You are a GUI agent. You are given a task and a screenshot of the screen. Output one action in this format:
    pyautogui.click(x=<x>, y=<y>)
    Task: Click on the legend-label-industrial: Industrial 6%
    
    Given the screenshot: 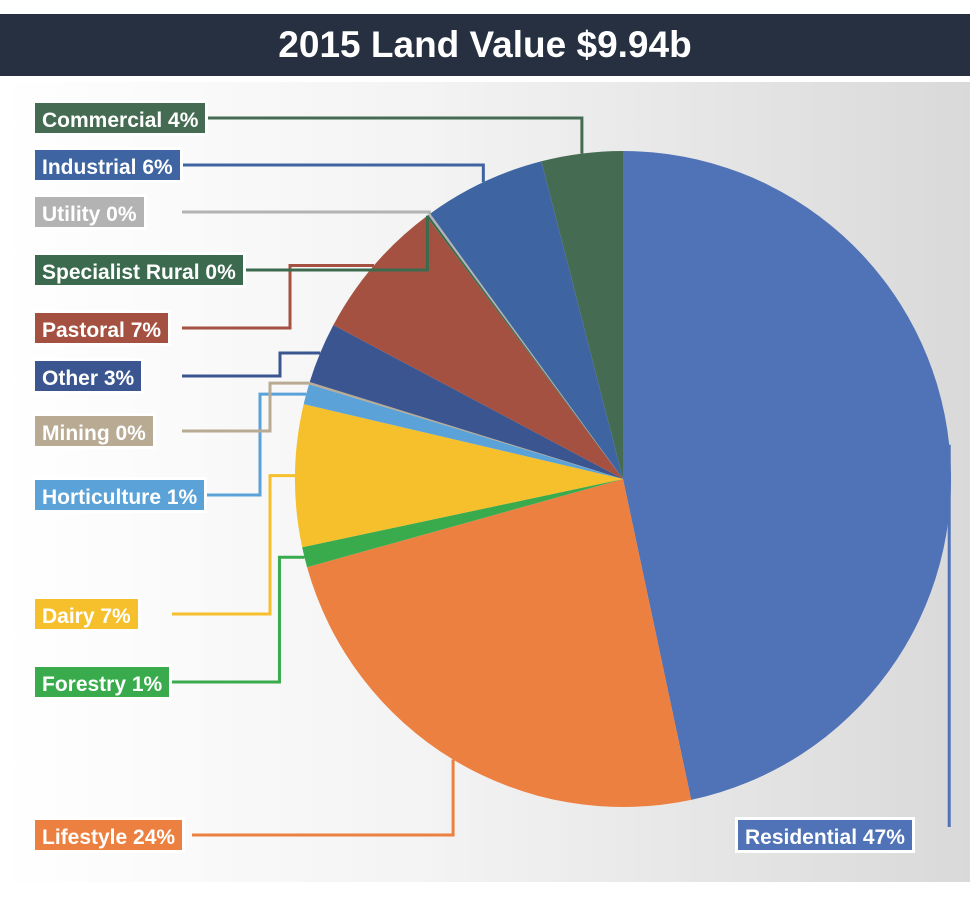 What is the action you would take?
    pyautogui.click(x=107, y=165)
    